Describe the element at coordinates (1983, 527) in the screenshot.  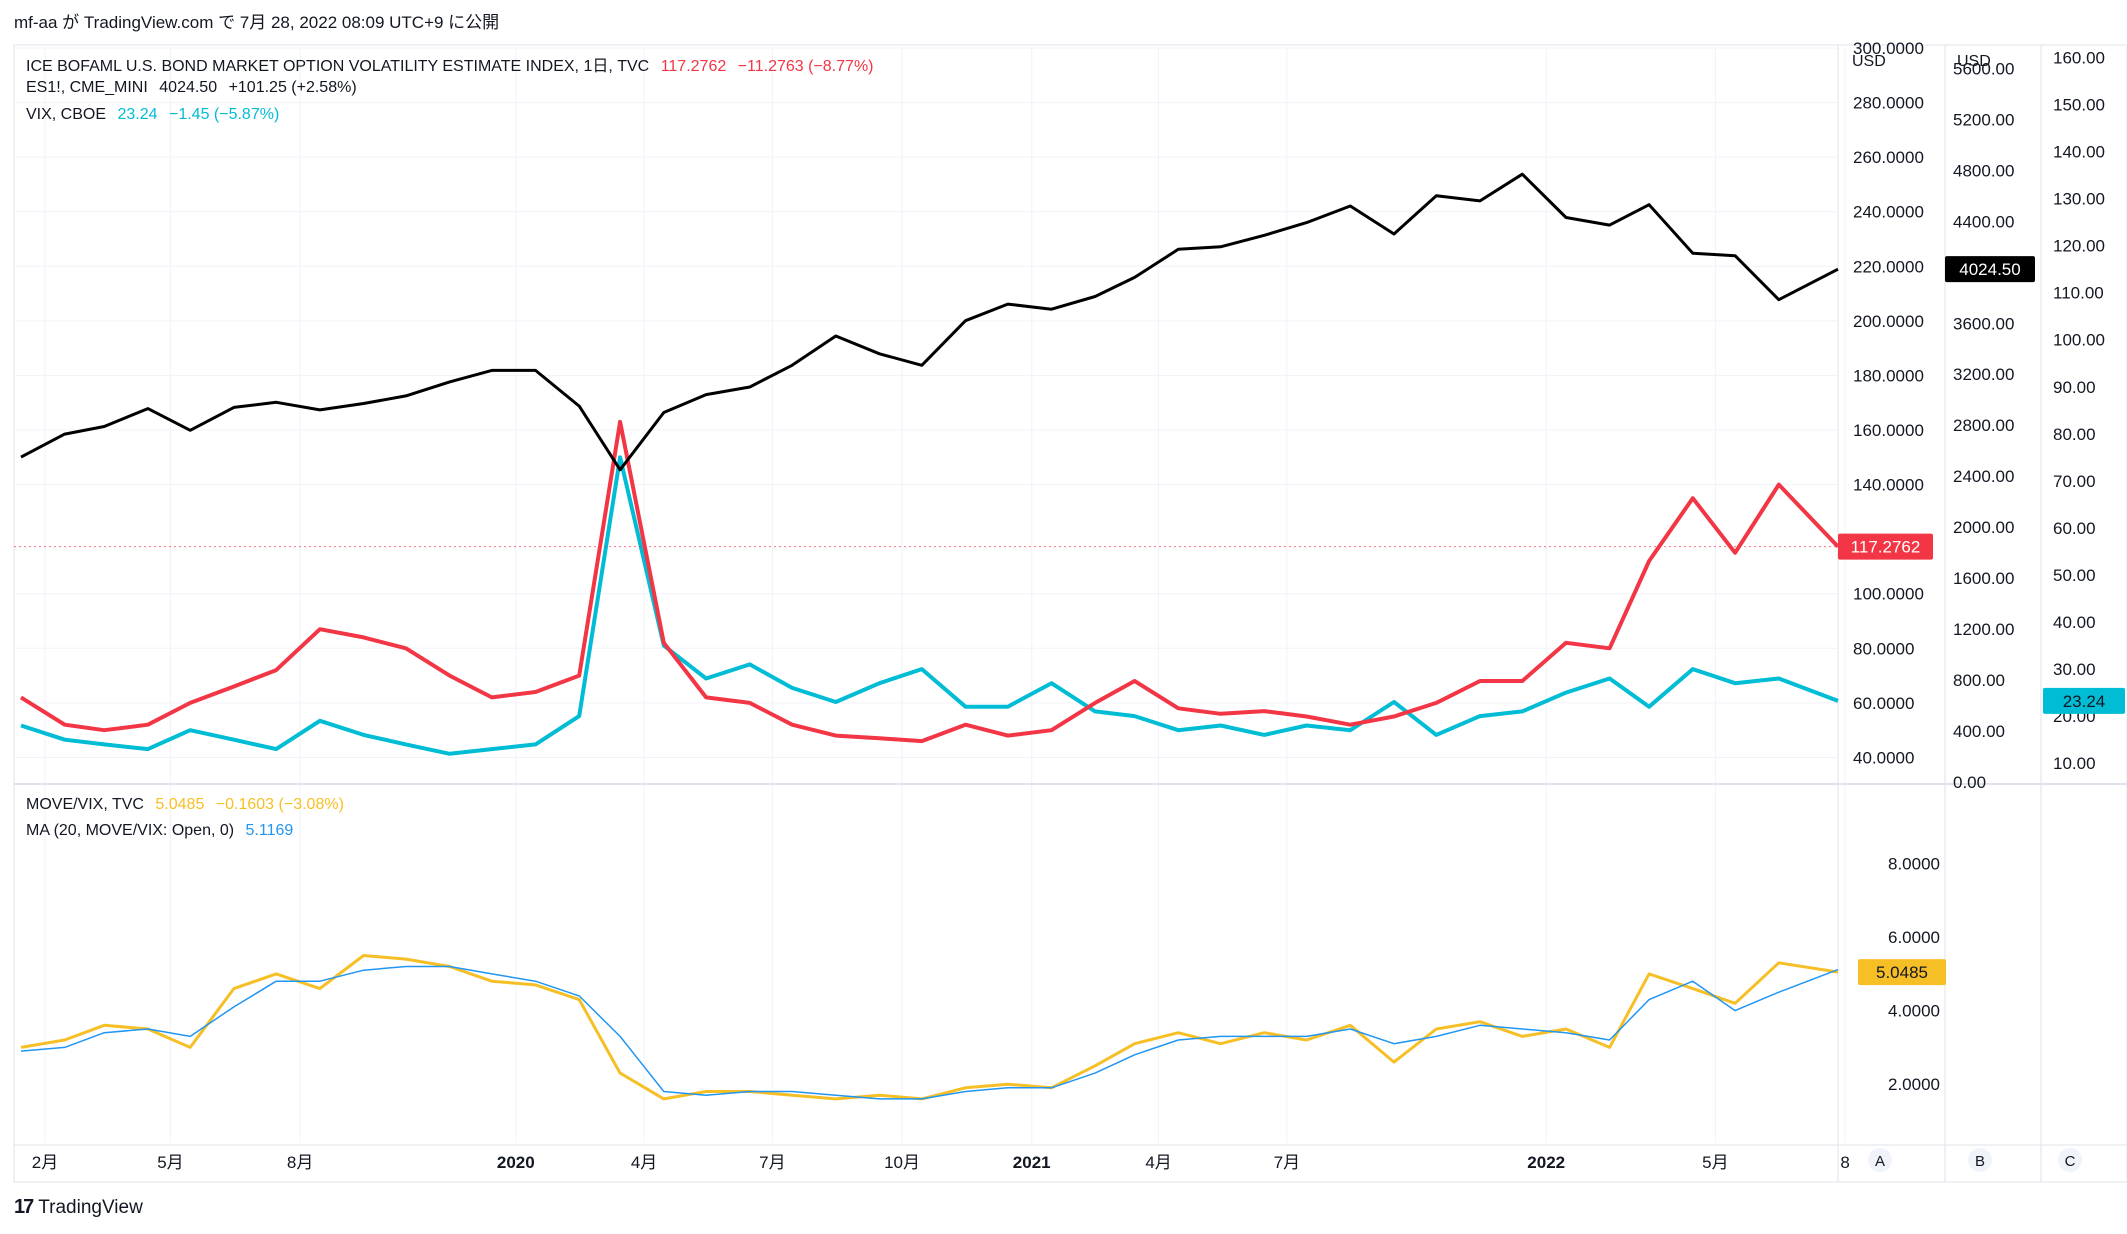
I see `es-axis-tick-label: 2000.00` at that location.